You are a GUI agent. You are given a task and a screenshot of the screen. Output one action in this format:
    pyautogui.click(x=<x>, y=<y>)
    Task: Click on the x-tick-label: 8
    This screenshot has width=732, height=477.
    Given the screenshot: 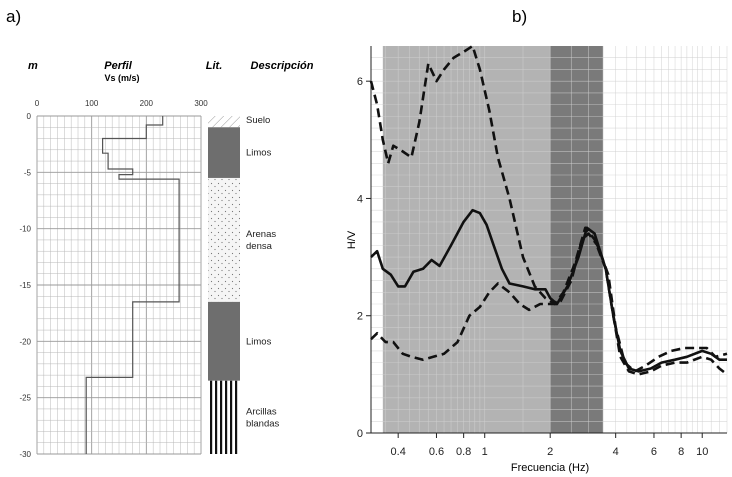 What is the action you would take?
    pyautogui.click(x=681, y=452)
    